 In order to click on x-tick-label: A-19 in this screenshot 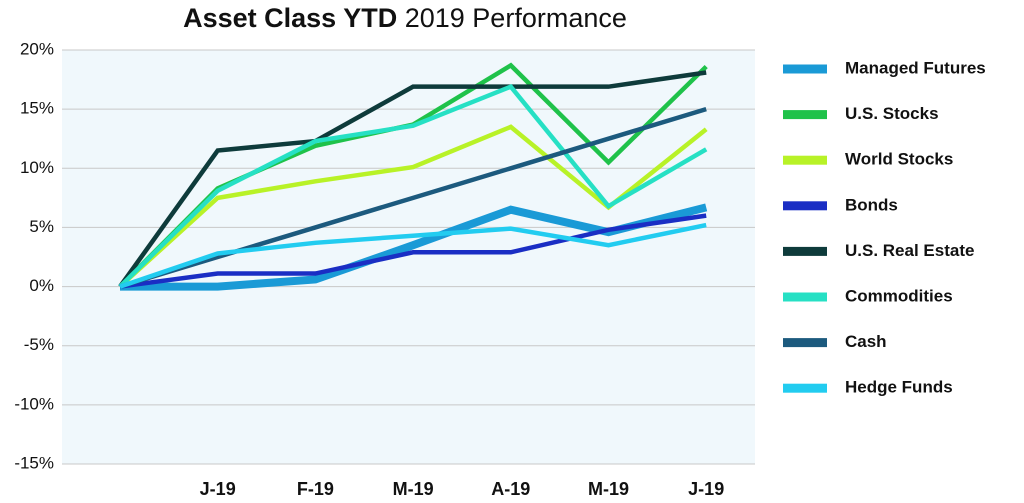, I will do `click(510, 489)`.